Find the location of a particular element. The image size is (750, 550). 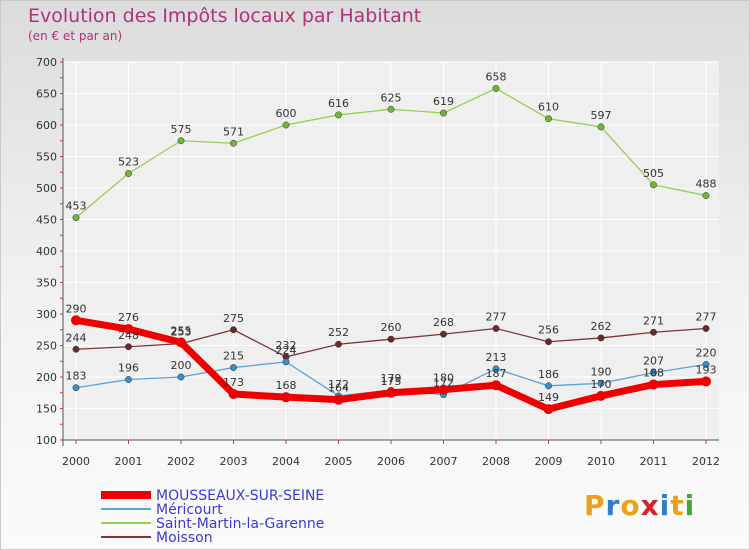

y-tick-label: 350 is located at coordinates (46, 283).